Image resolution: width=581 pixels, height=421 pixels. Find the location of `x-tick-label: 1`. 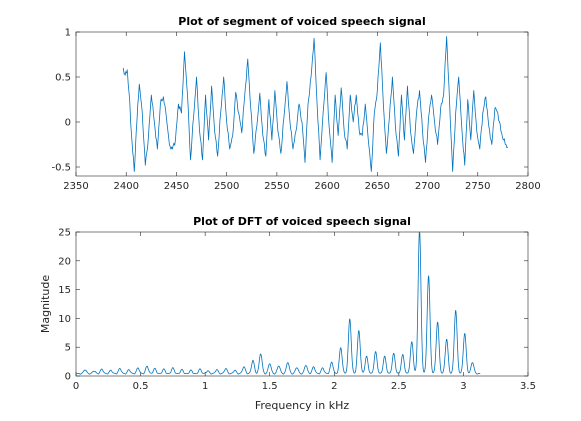

x-tick-label: 1 is located at coordinates (205, 386).